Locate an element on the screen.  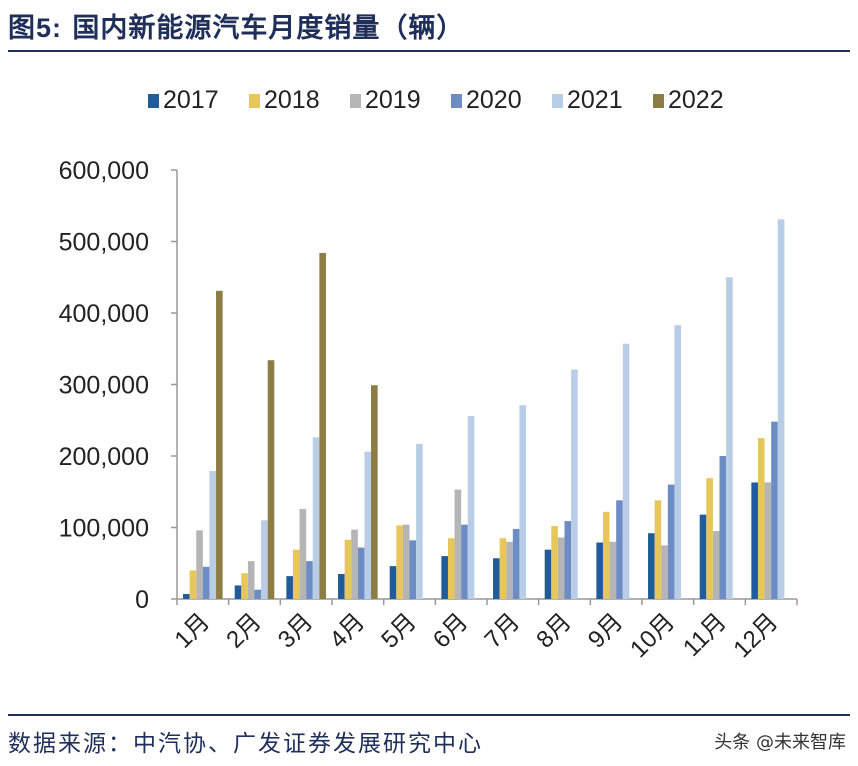
legend-swatch-2021 is located at coordinates (557, 101).